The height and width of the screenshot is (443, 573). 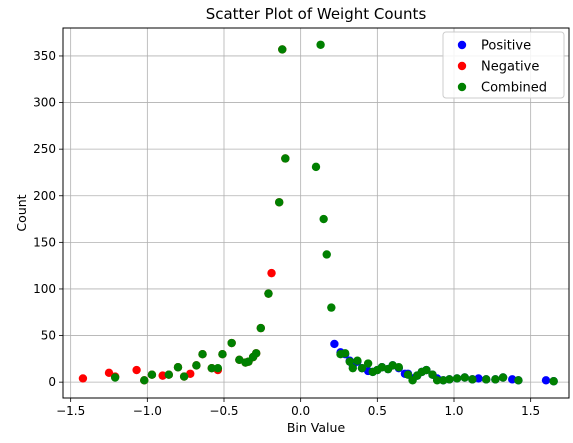 I want to click on legend-marker-negative, so click(x=462, y=66).